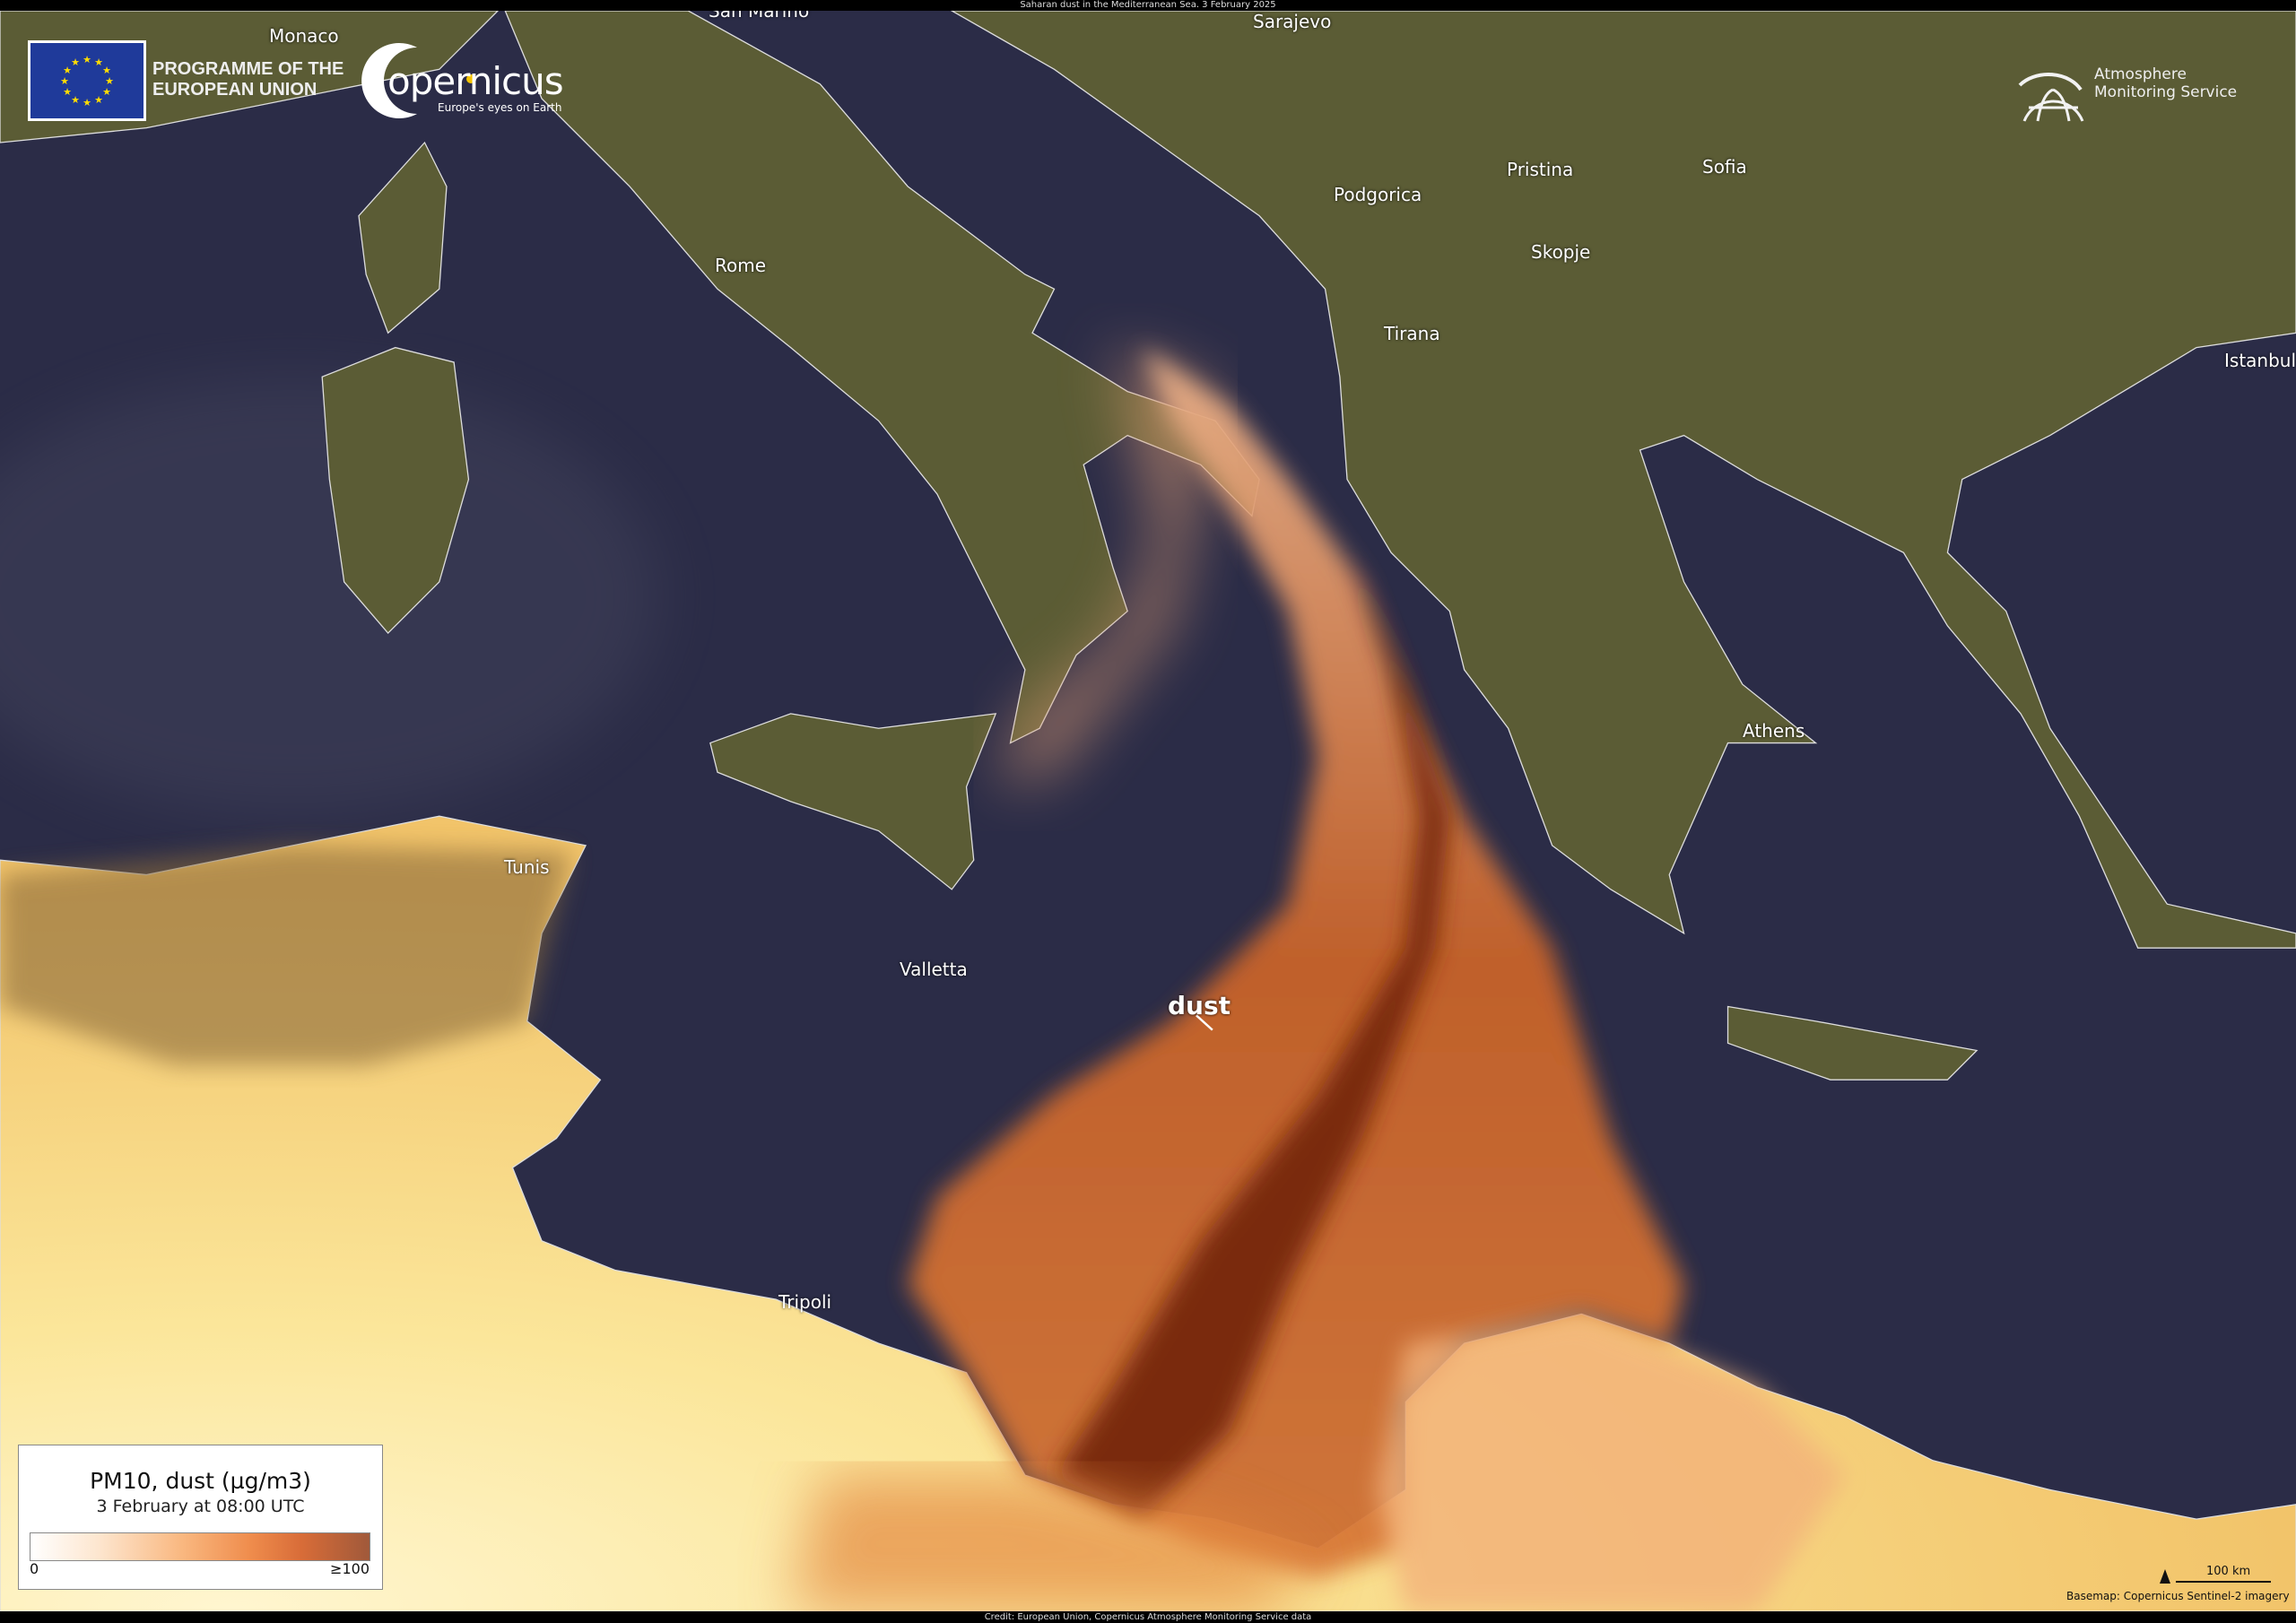 The image size is (2296, 1623). Describe the element at coordinates (1292, 21) in the screenshot. I see `label-sarajevo: Sarajevo` at that location.